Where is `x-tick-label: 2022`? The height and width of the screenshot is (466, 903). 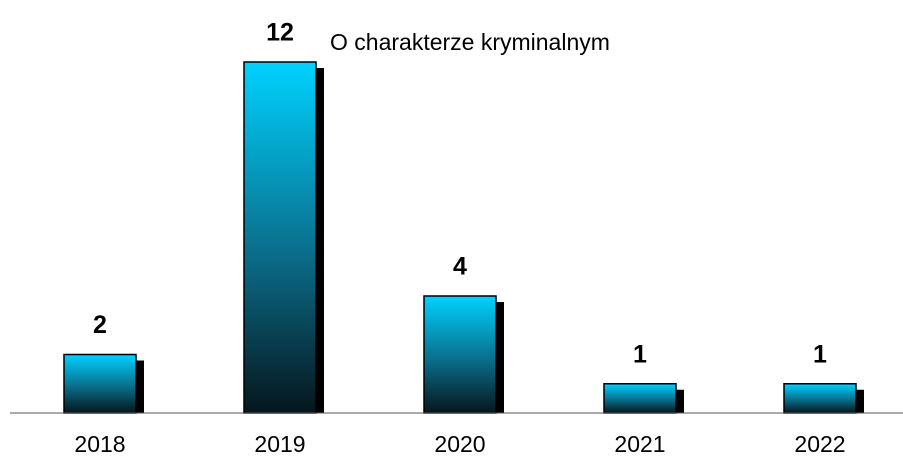 x-tick-label: 2022 is located at coordinates (819, 444).